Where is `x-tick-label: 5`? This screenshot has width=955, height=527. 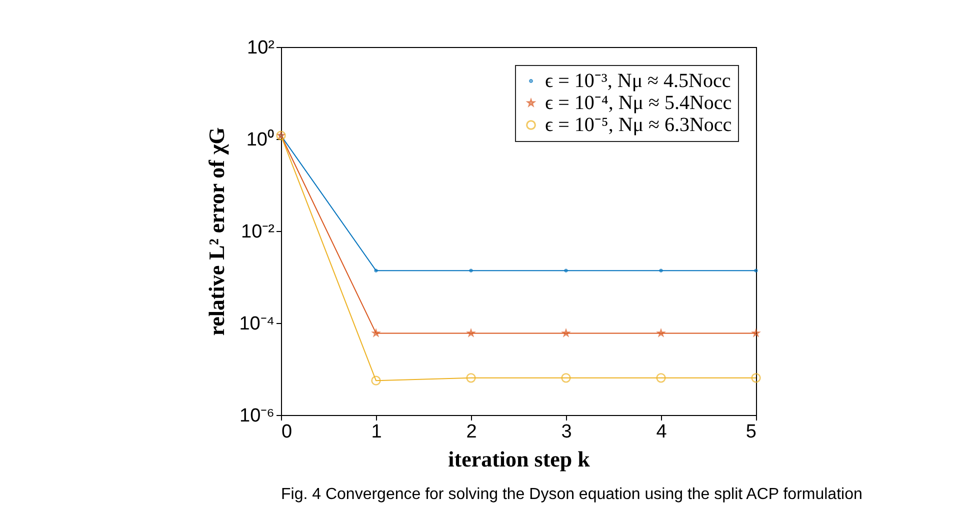 x-tick-label: 5 is located at coordinates (751, 432).